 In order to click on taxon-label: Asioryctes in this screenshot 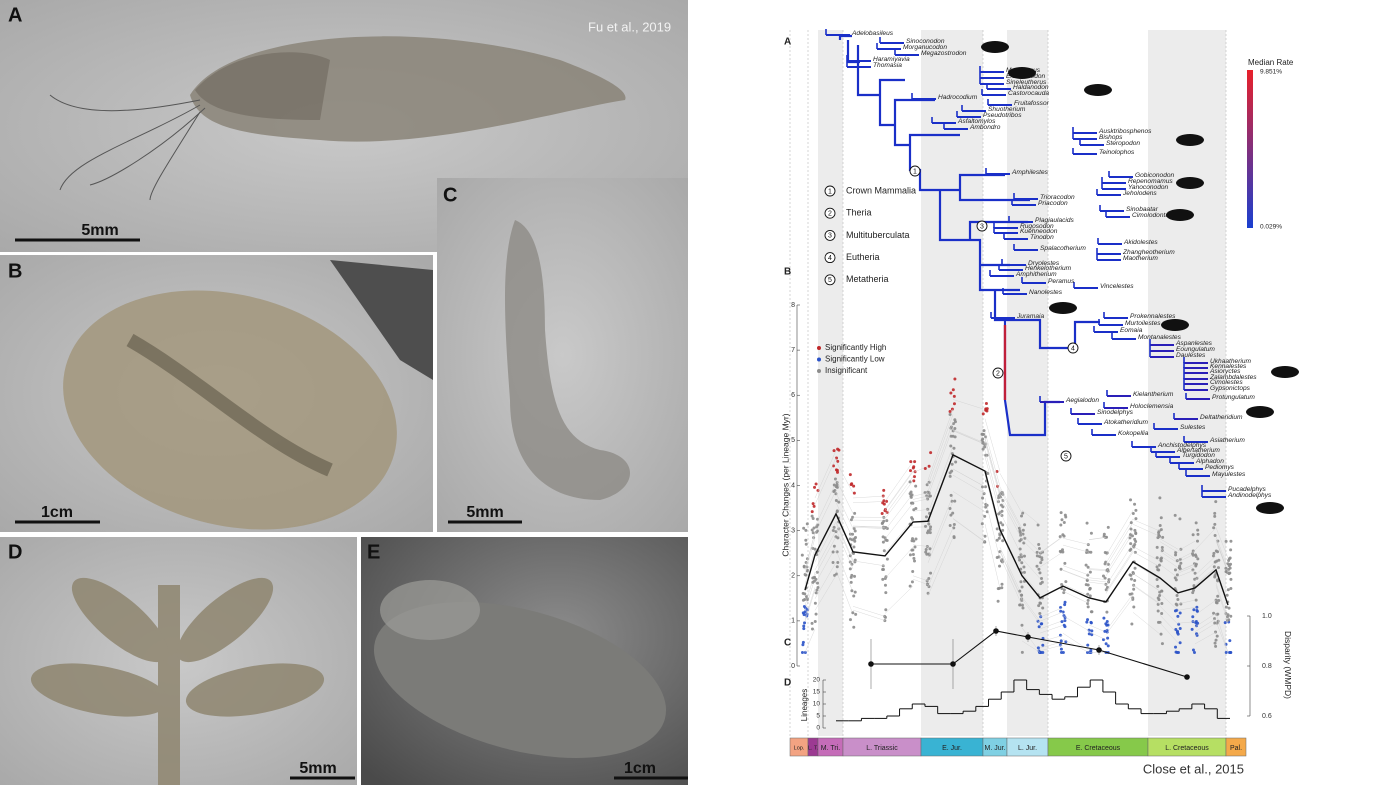, I will do `click(1225, 371)`.